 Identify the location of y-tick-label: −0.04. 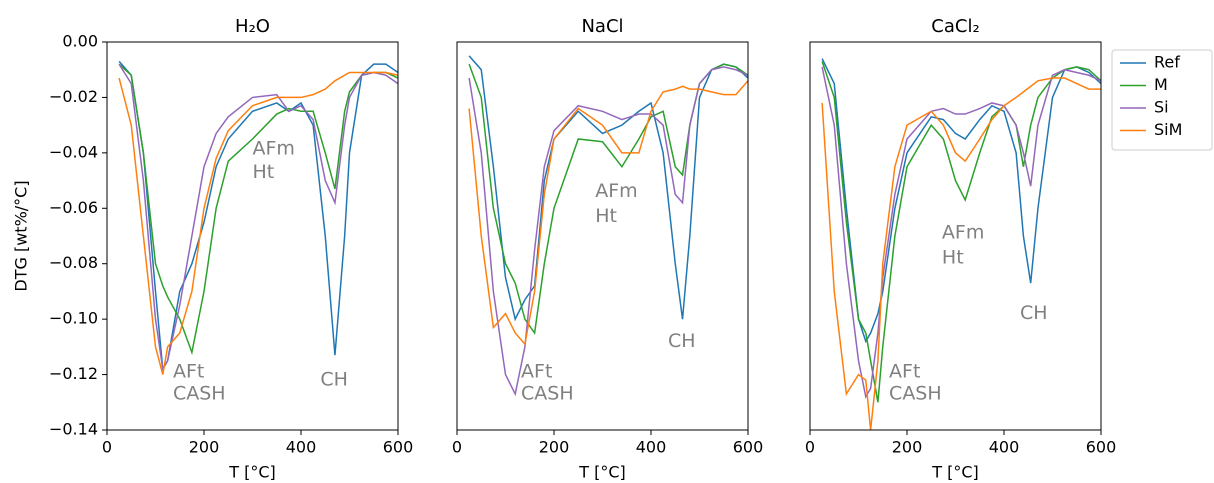
(73, 151).